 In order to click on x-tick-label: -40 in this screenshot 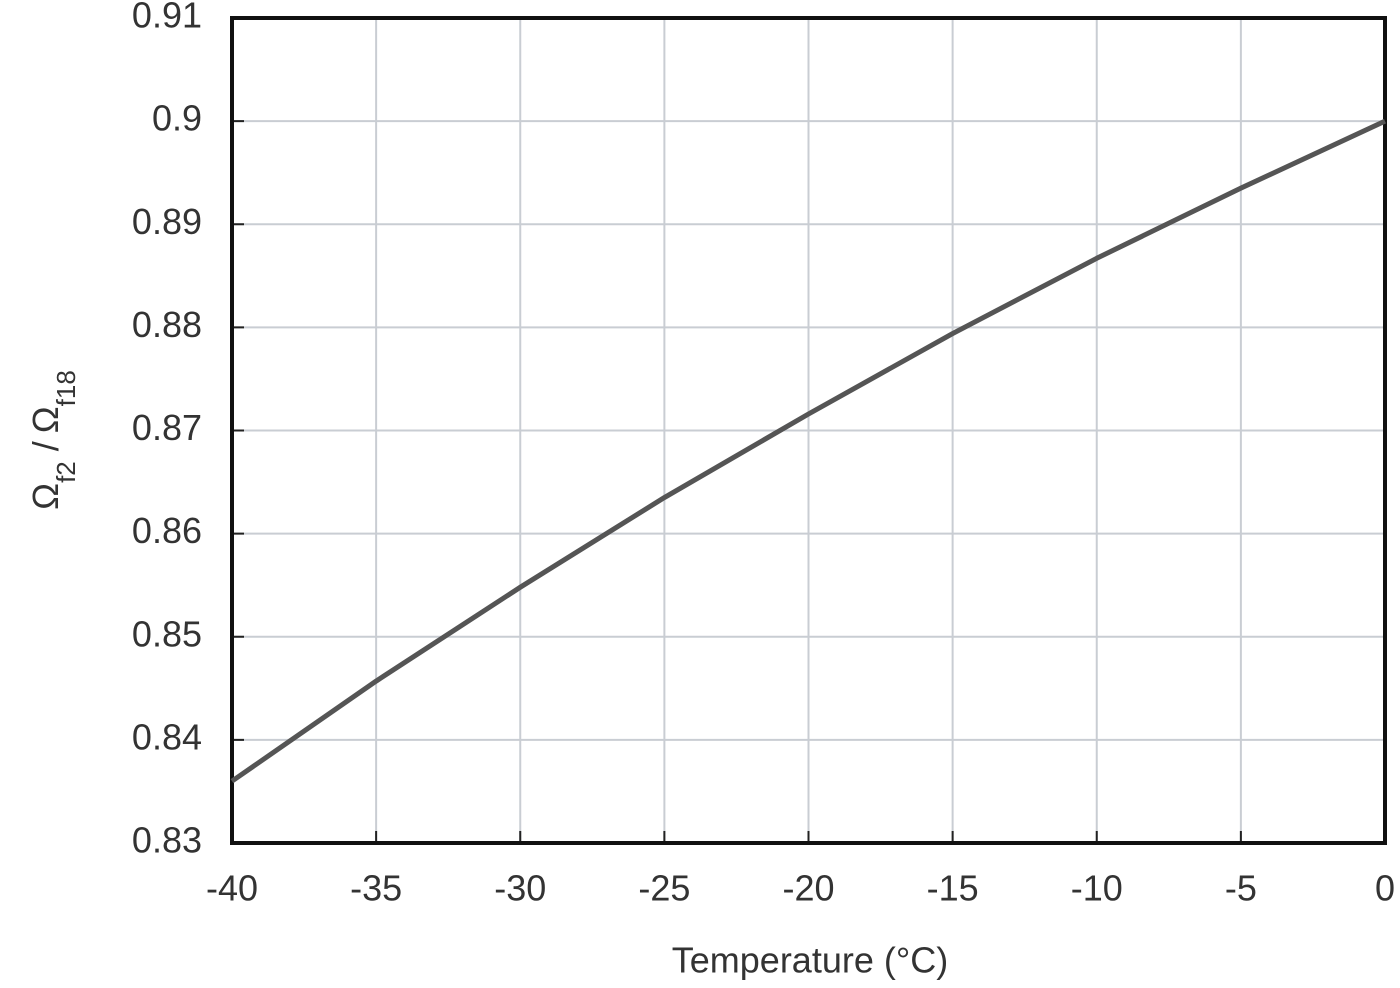, I will do `click(232, 888)`.